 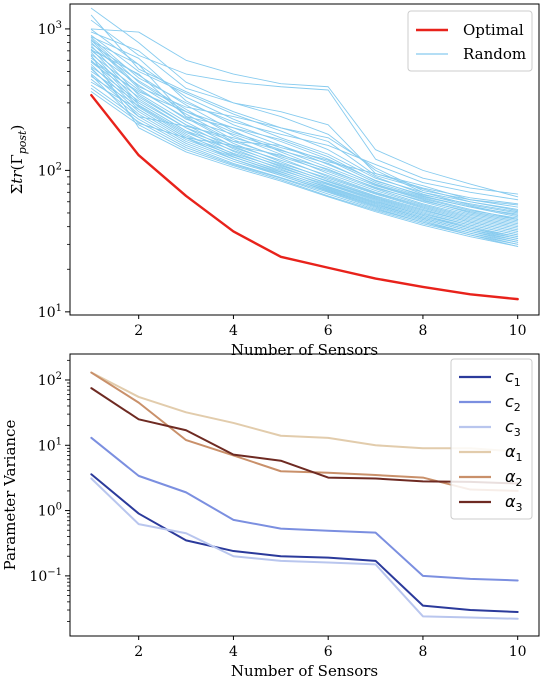 I want to click on legend-label-alpha2: α2, so click(x=514, y=478).